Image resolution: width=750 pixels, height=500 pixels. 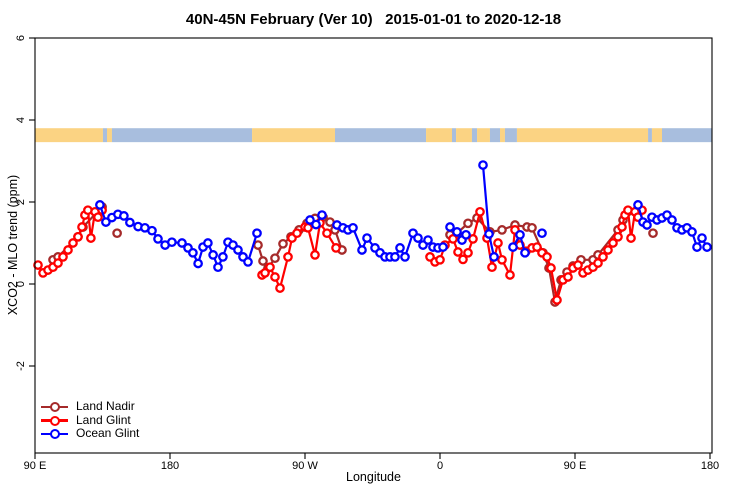 I want to click on legend-label-ocean-glint: Ocean Glint, so click(x=108, y=433).